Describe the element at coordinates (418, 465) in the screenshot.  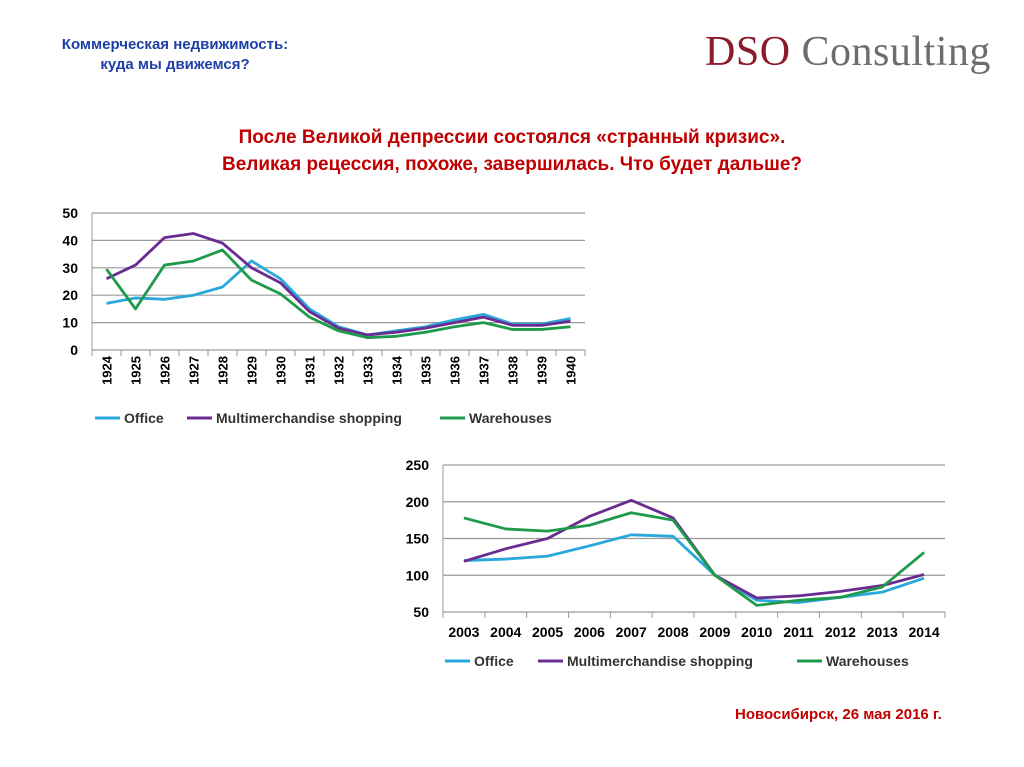
I see `y-tick-label: 250` at that location.